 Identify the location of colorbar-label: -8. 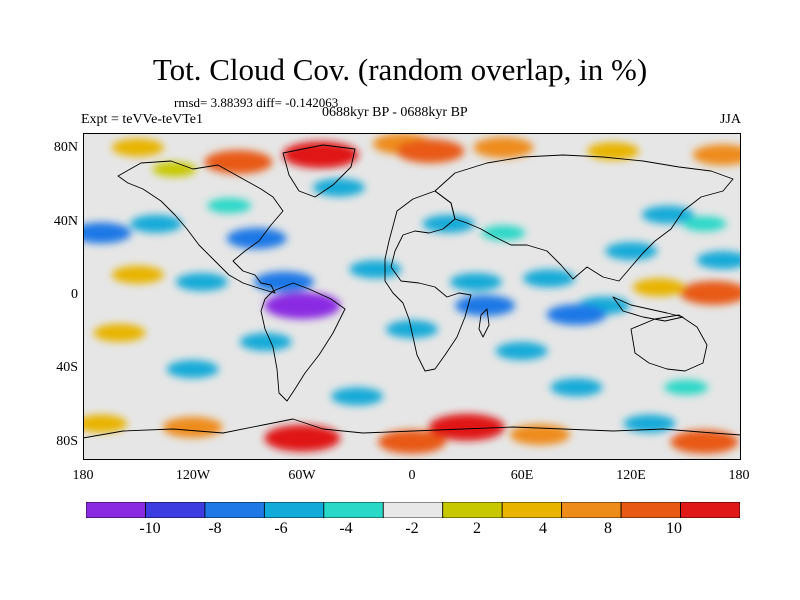
(215, 528).